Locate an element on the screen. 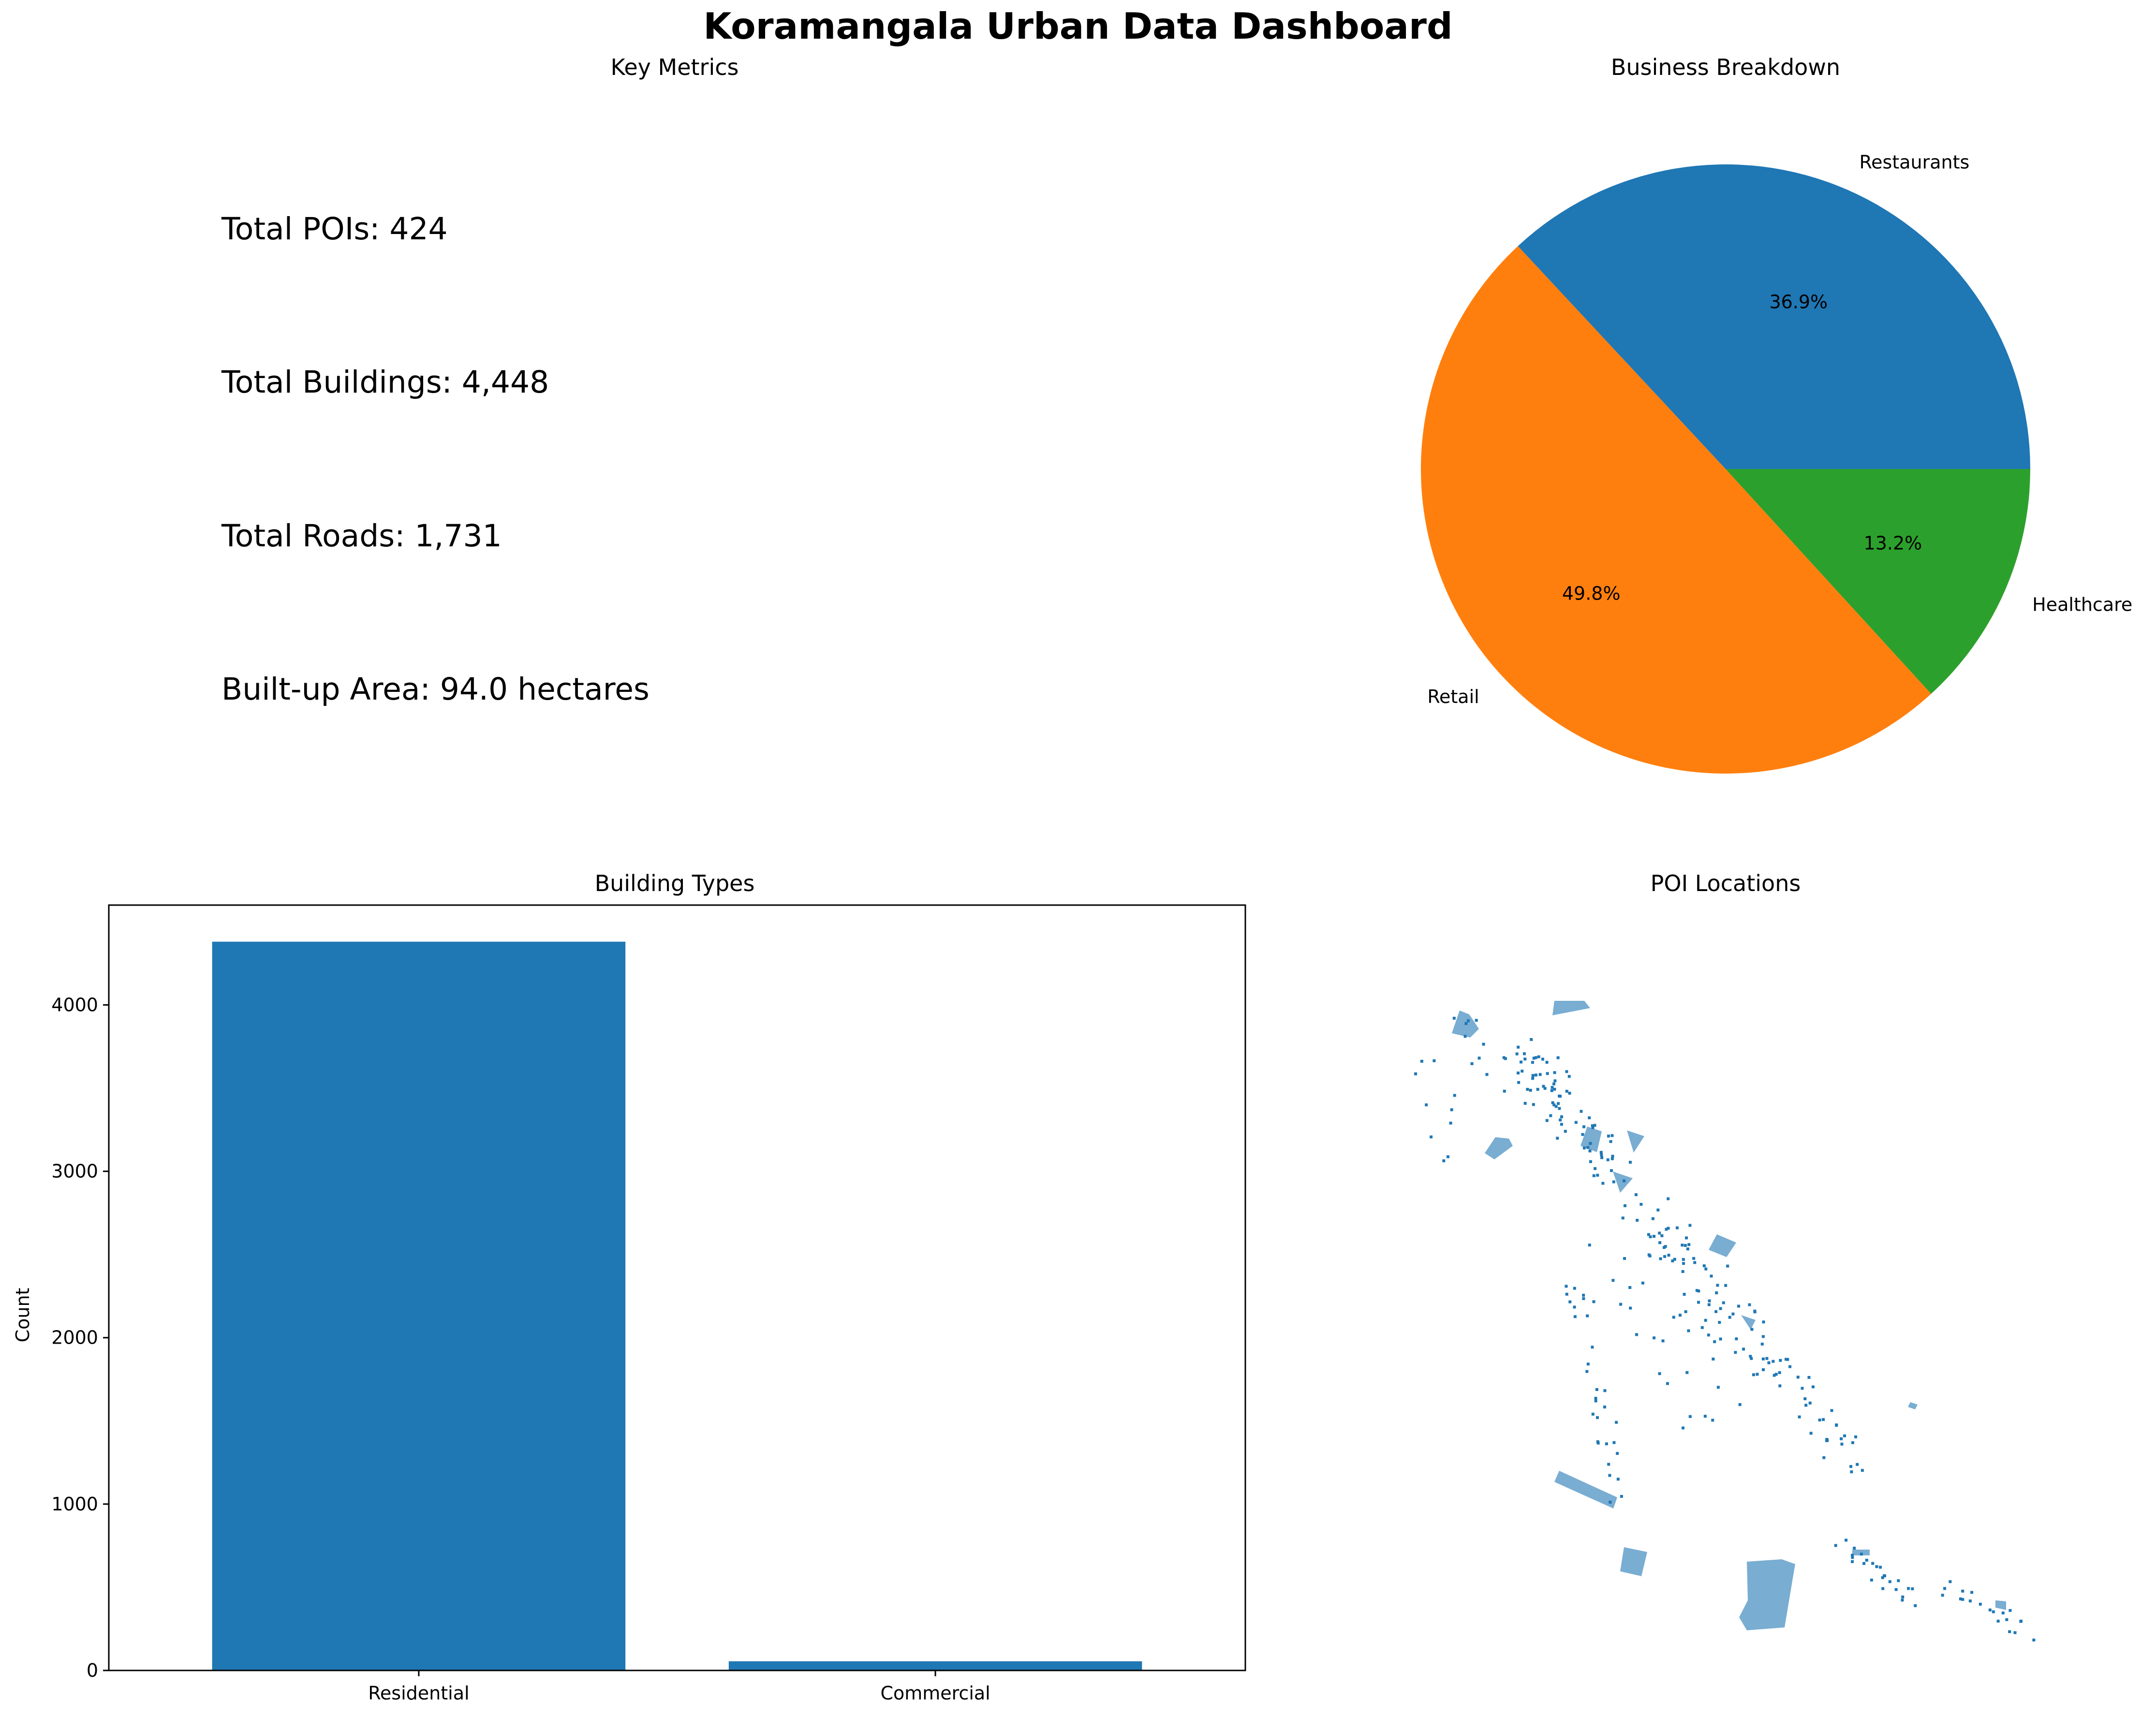 This screenshot has height=1713, width=2156. y-tick-label: 4000 is located at coordinates (74, 1005).